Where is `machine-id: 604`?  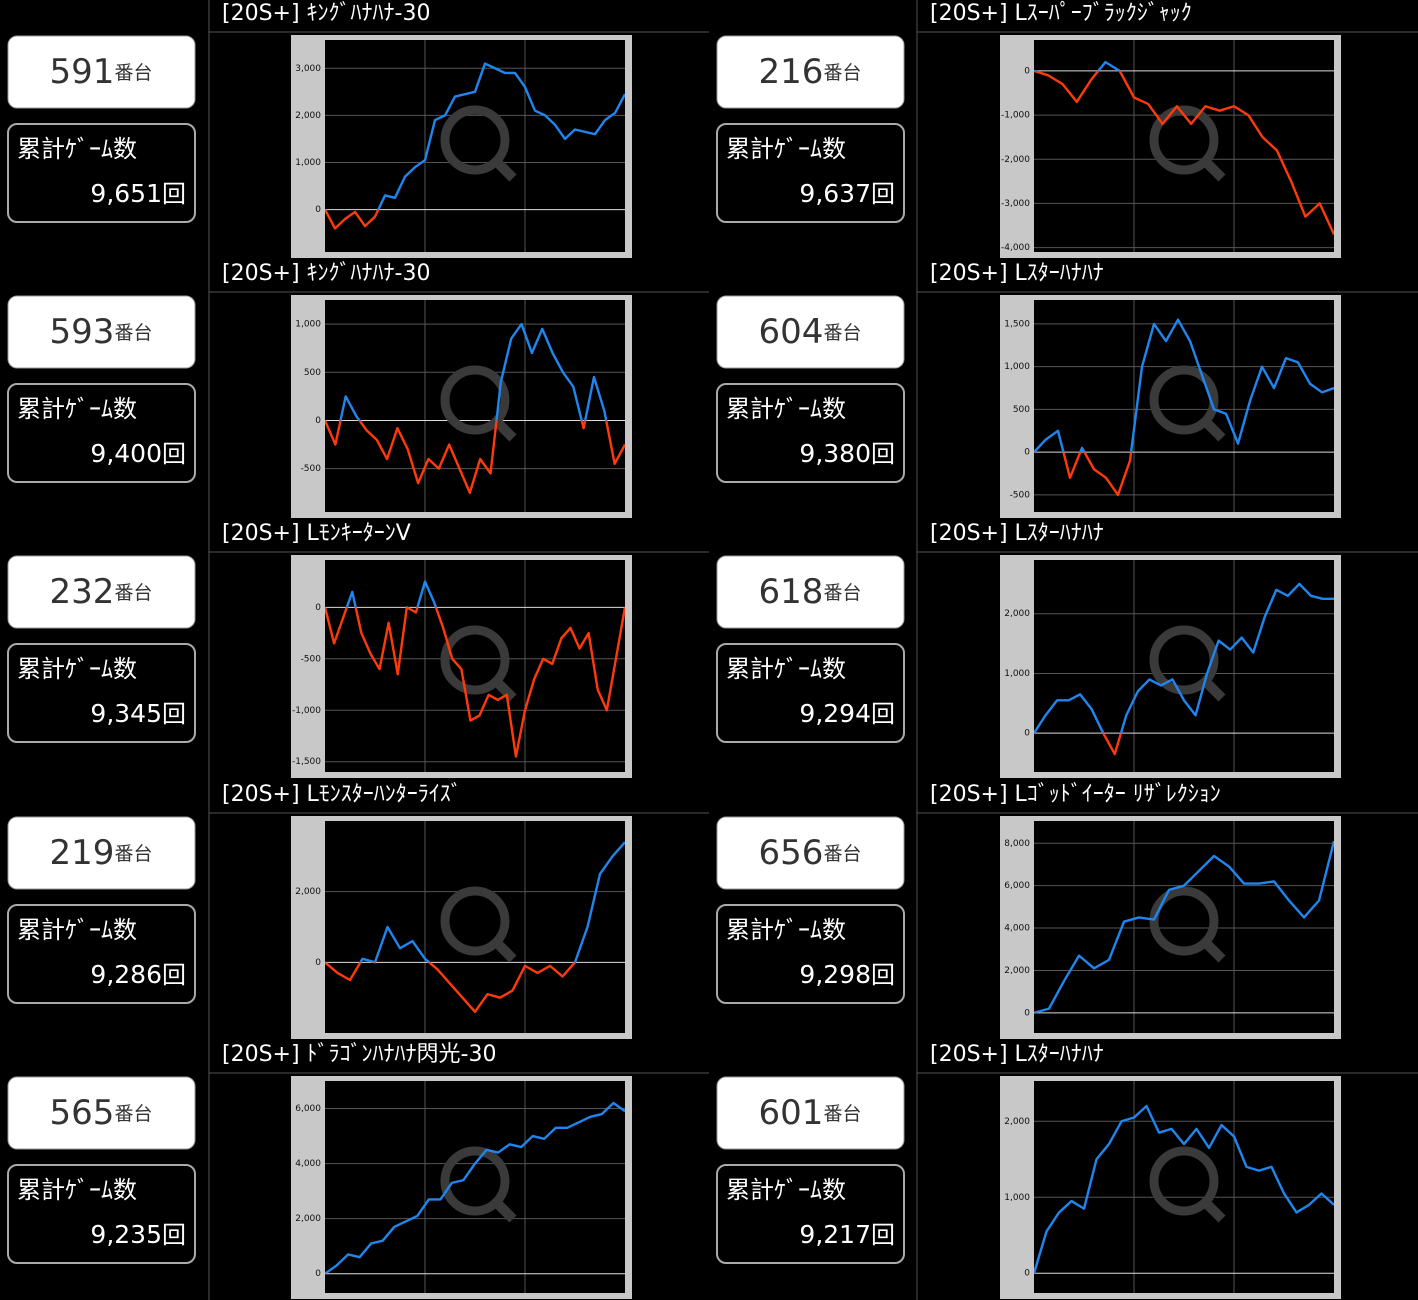
machine-id: 604 is located at coordinates (791, 332).